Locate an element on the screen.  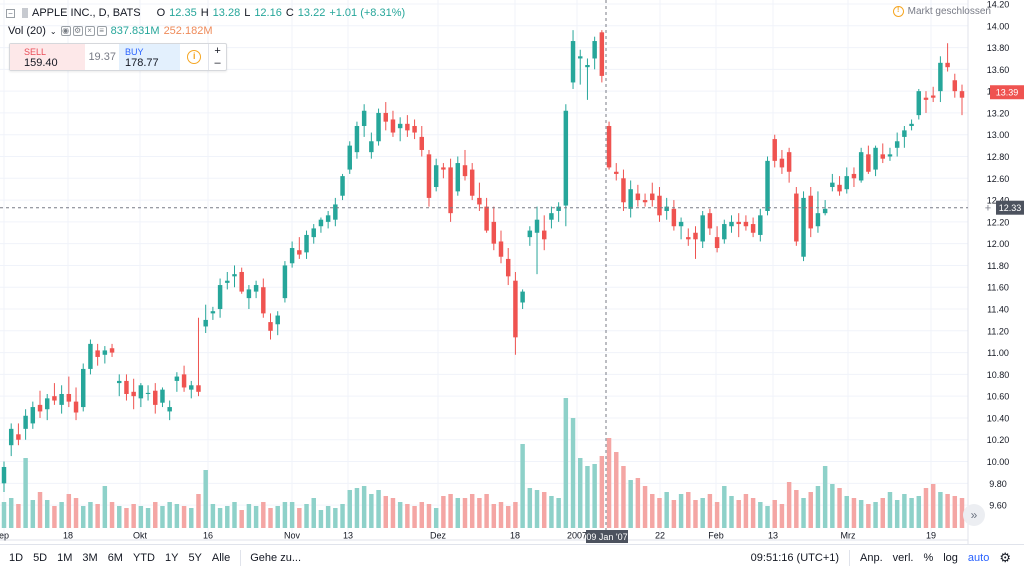
range-5y: 5Y is located at coordinates (195, 558).